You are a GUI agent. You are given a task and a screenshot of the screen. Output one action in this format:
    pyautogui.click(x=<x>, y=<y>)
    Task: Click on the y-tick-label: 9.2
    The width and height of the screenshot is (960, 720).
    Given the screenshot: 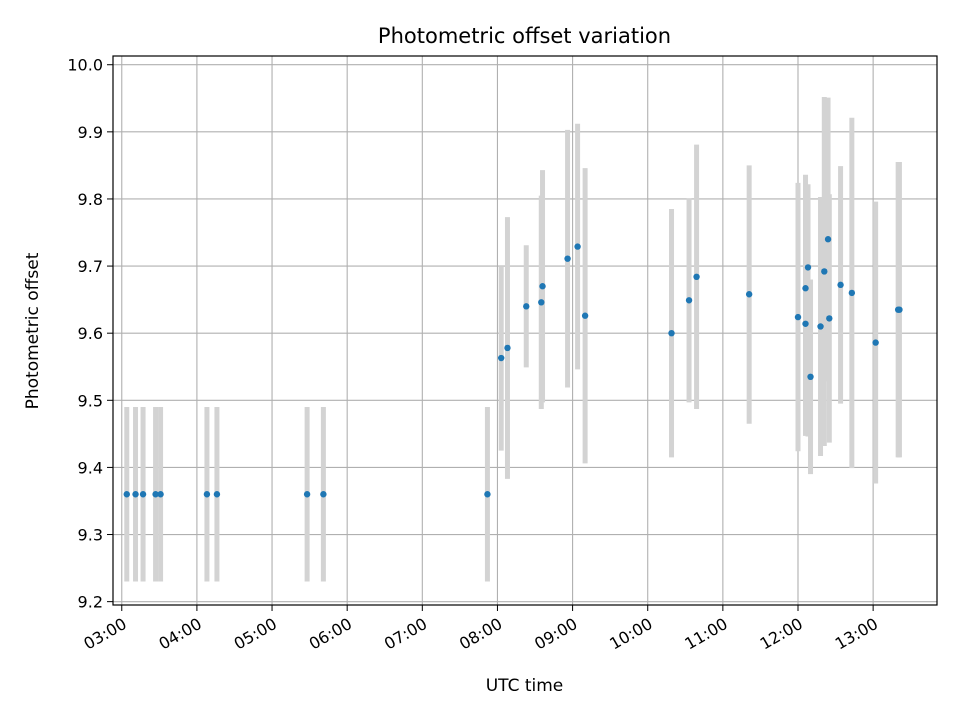 What is the action you would take?
    pyautogui.click(x=90, y=602)
    